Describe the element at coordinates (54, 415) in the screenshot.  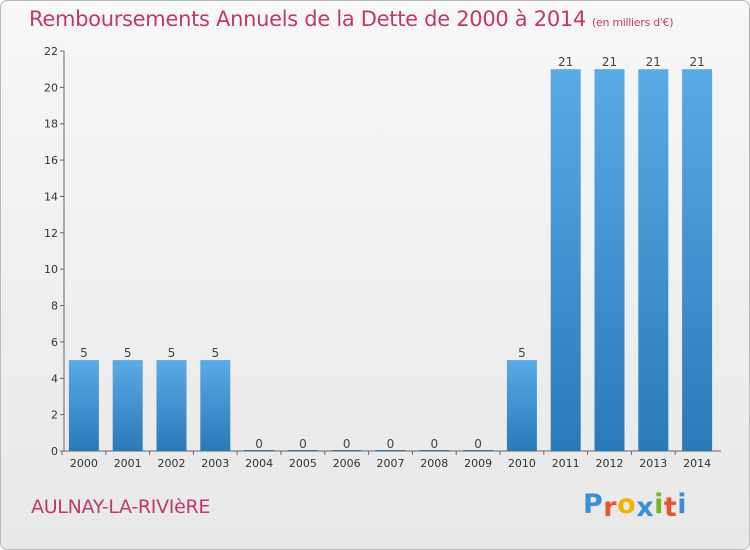
I see `y-tick-label: 2` at that location.